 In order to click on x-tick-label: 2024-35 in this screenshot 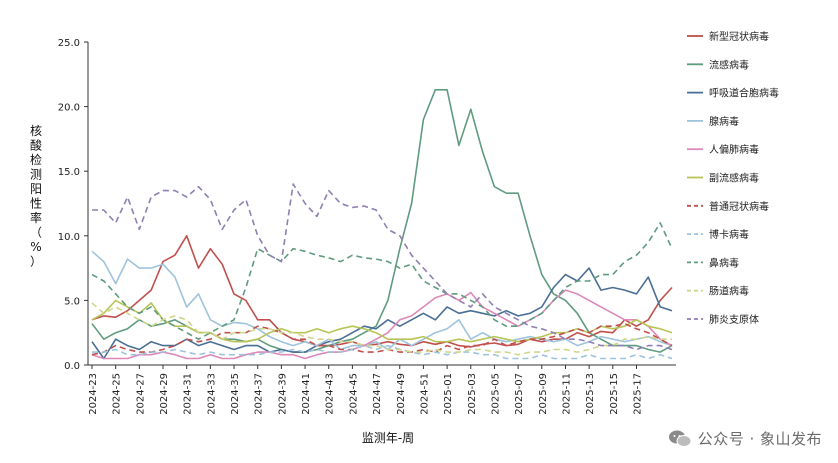, I will do `click(235, 394)`.